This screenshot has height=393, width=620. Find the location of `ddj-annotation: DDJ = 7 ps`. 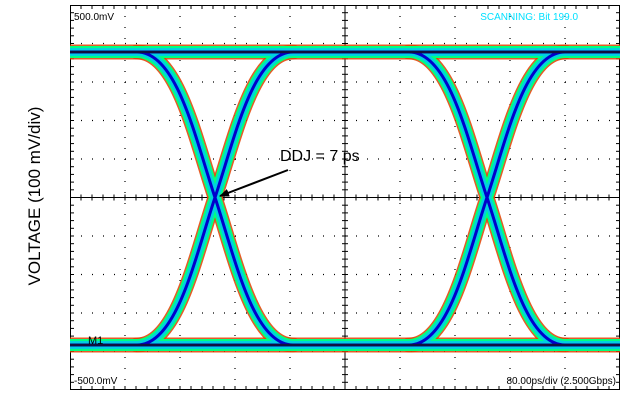

ddj-annotation: DDJ = 7 ps is located at coordinates (320, 156).